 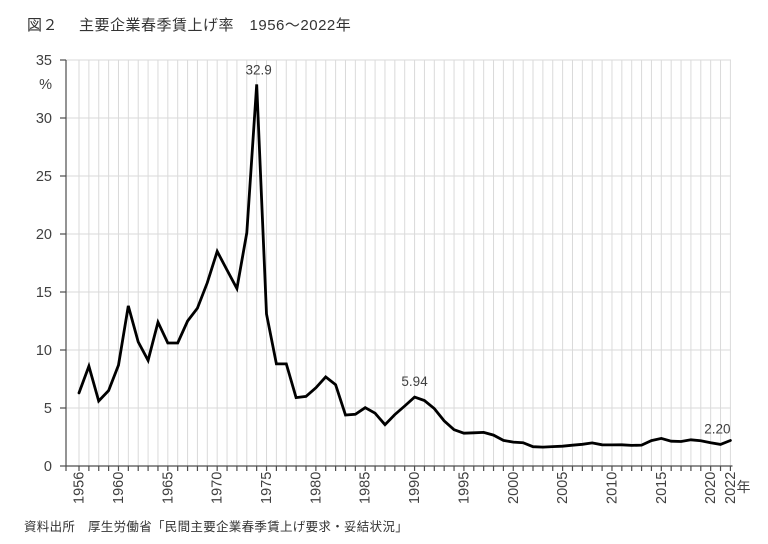 I want to click on x-tick-label: 1965, so click(x=168, y=488).